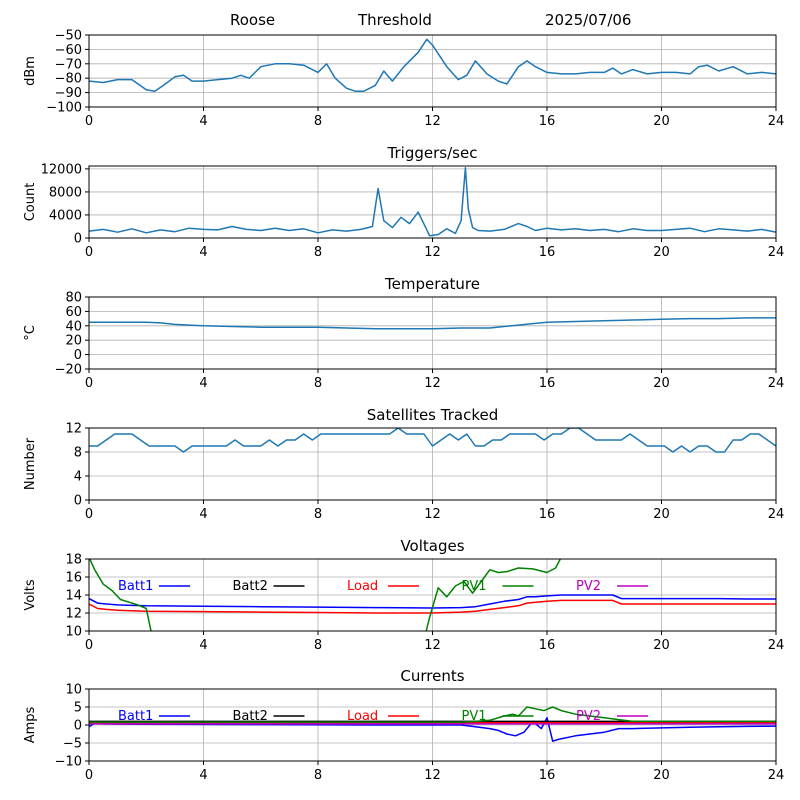 This screenshot has width=800, height=800. What do you see at coordinates (432, 676) in the screenshot?
I see `panel-title: Currents` at bounding box center [432, 676].